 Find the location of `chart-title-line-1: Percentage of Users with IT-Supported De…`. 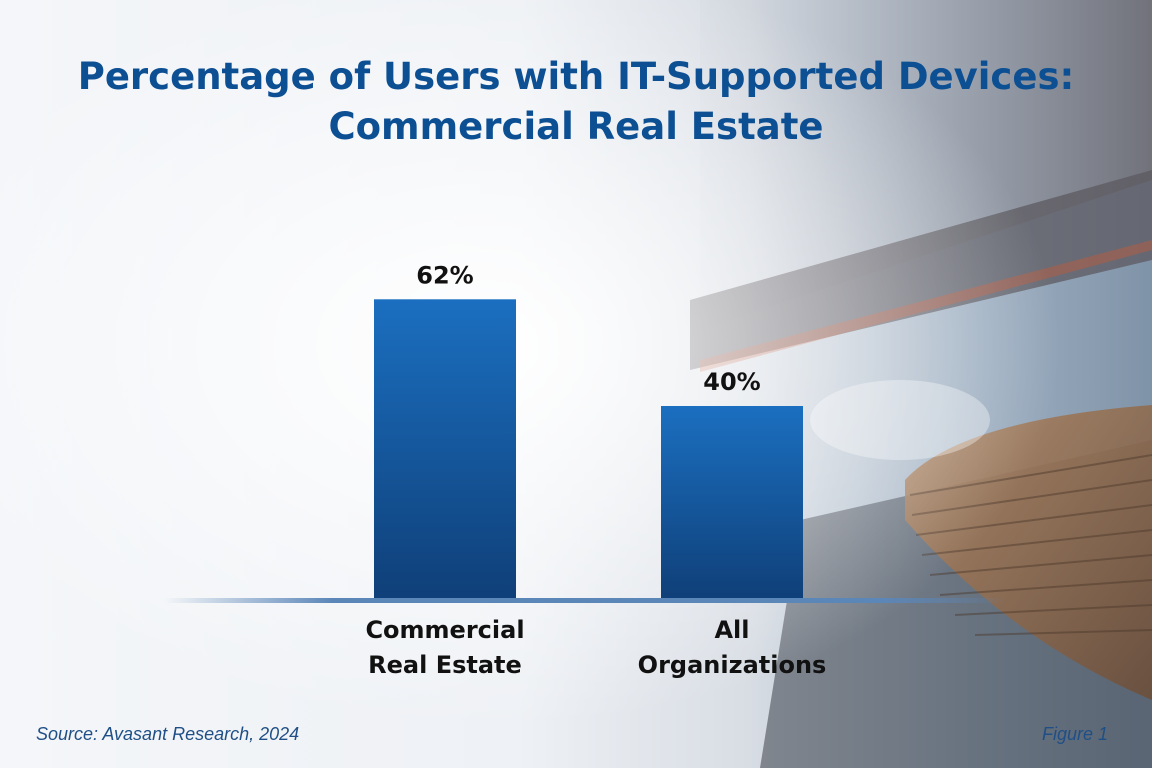

chart-title-line-1: Percentage of Users with IT-Supported De… is located at coordinates (576, 76).